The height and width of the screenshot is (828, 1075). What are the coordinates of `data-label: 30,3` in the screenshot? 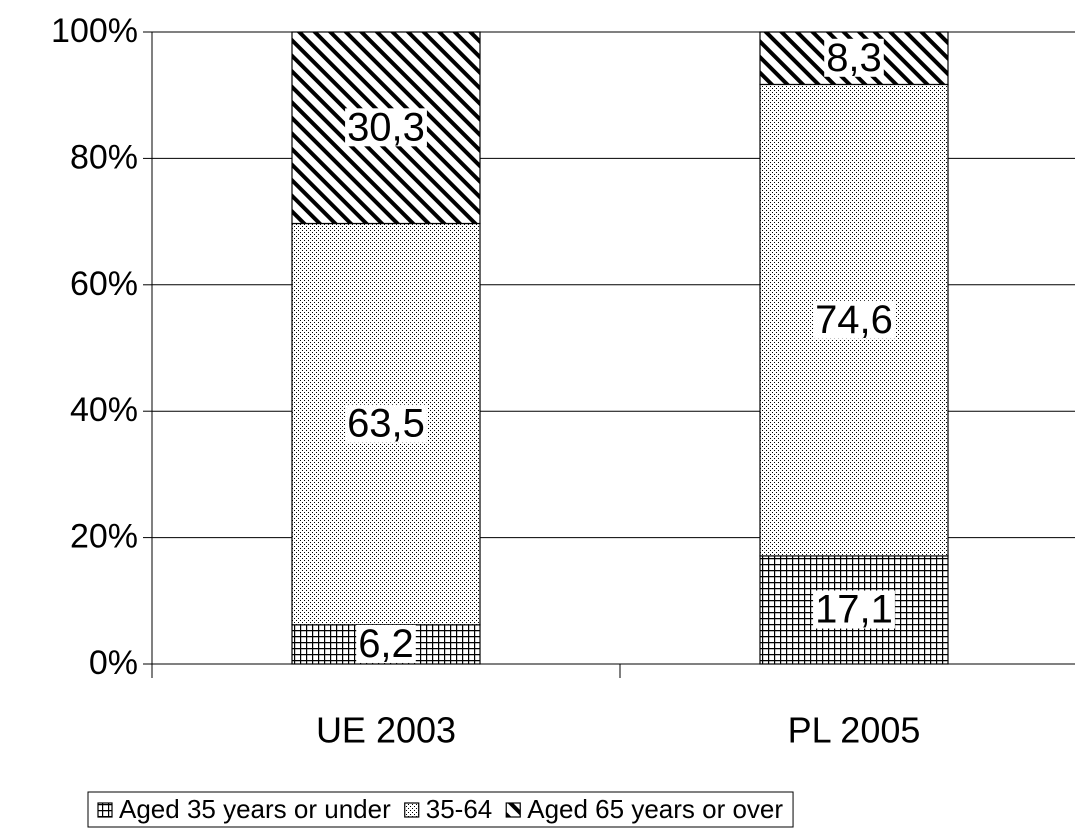 It's located at (386, 127).